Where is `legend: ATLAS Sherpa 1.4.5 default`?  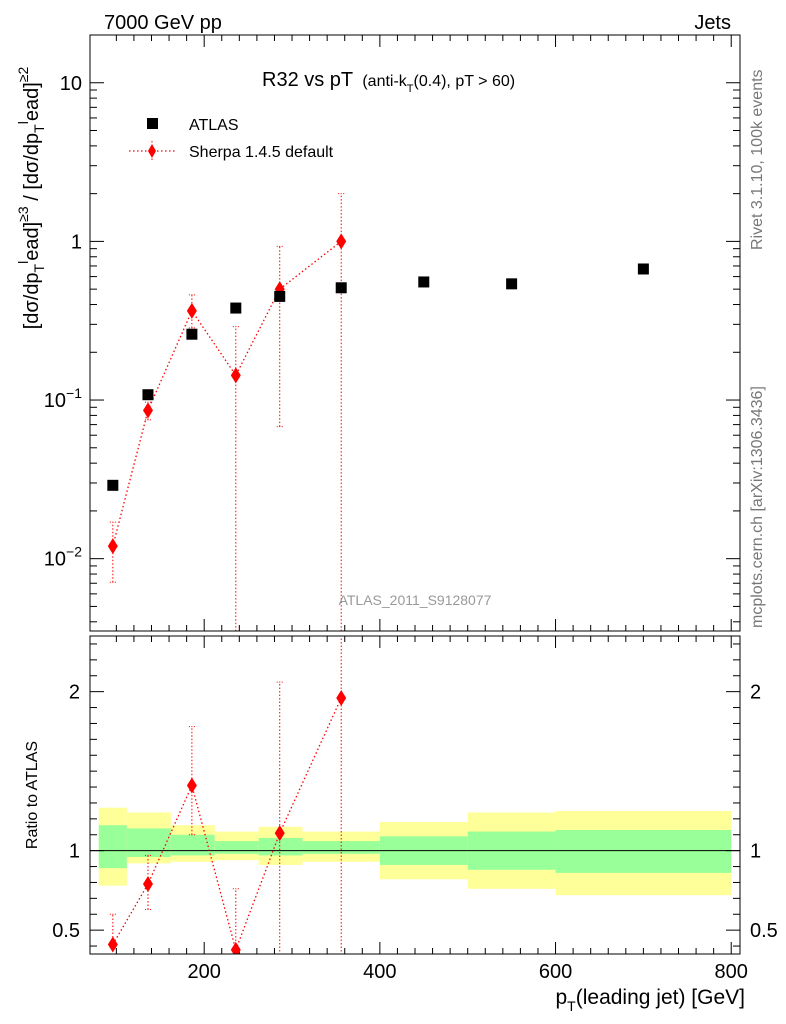 legend: ATLAS Sherpa 1.4.5 default is located at coordinates (231, 139).